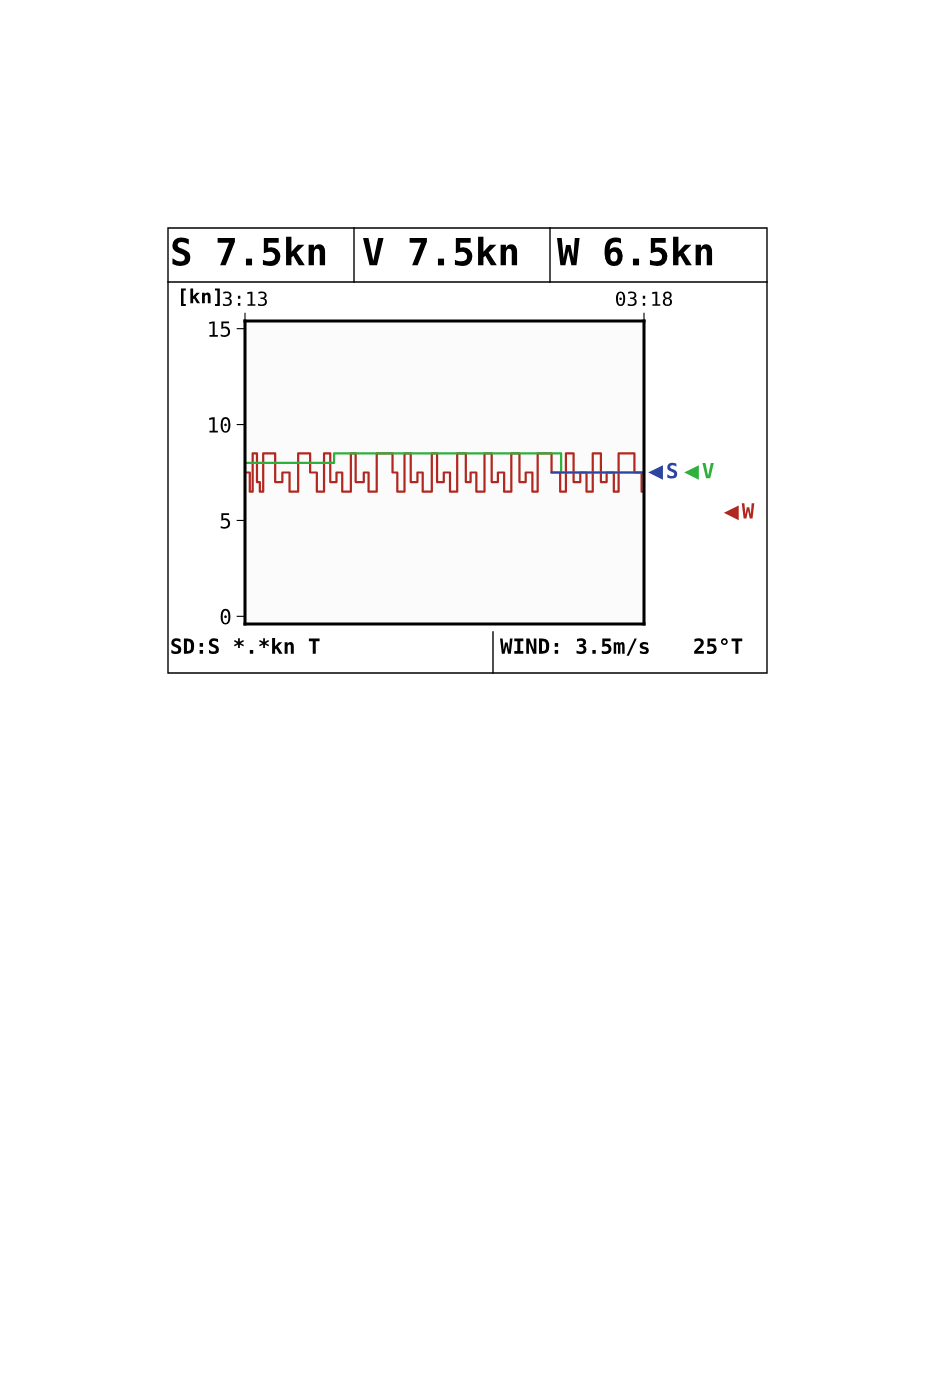 The height and width of the screenshot is (1381, 950). I want to click on y-tick-label: 10, so click(220, 425).